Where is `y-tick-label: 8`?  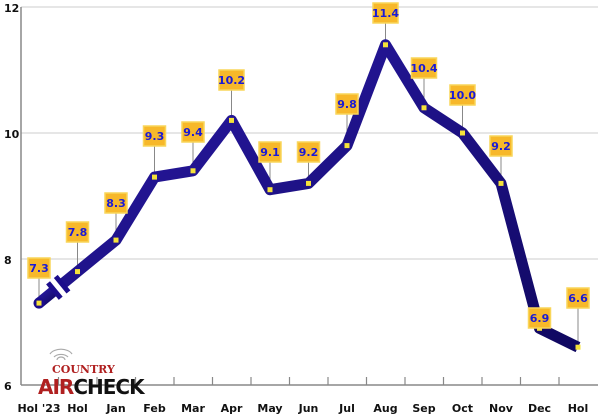 y-tick-label: 8 is located at coordinates (8, 260).